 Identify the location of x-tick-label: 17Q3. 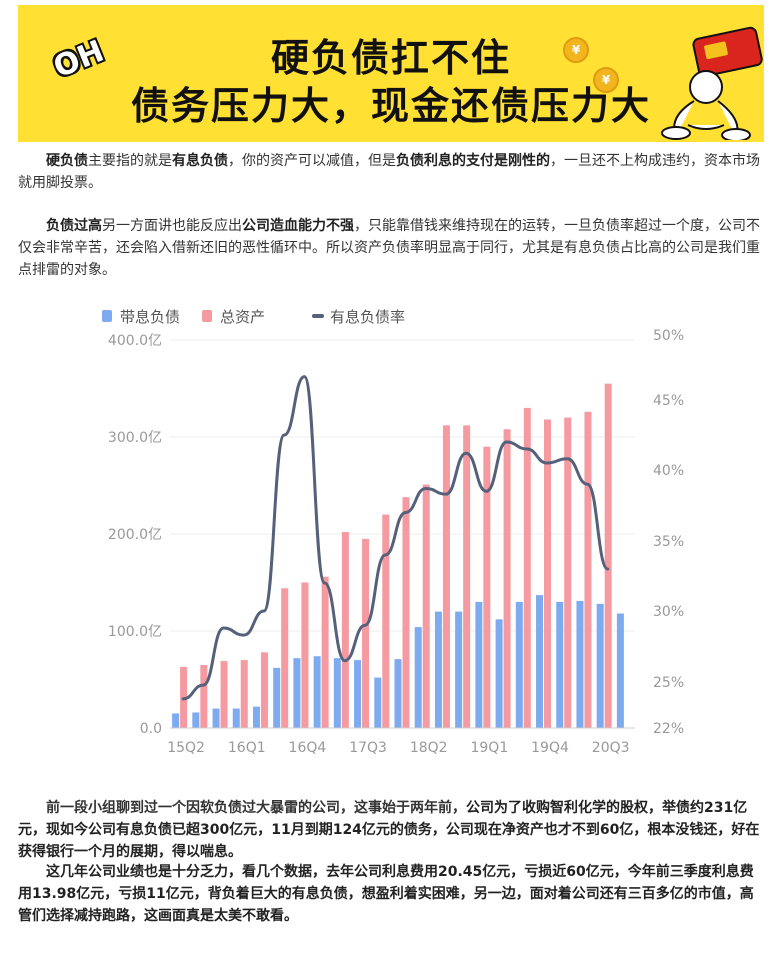
(368, 748).